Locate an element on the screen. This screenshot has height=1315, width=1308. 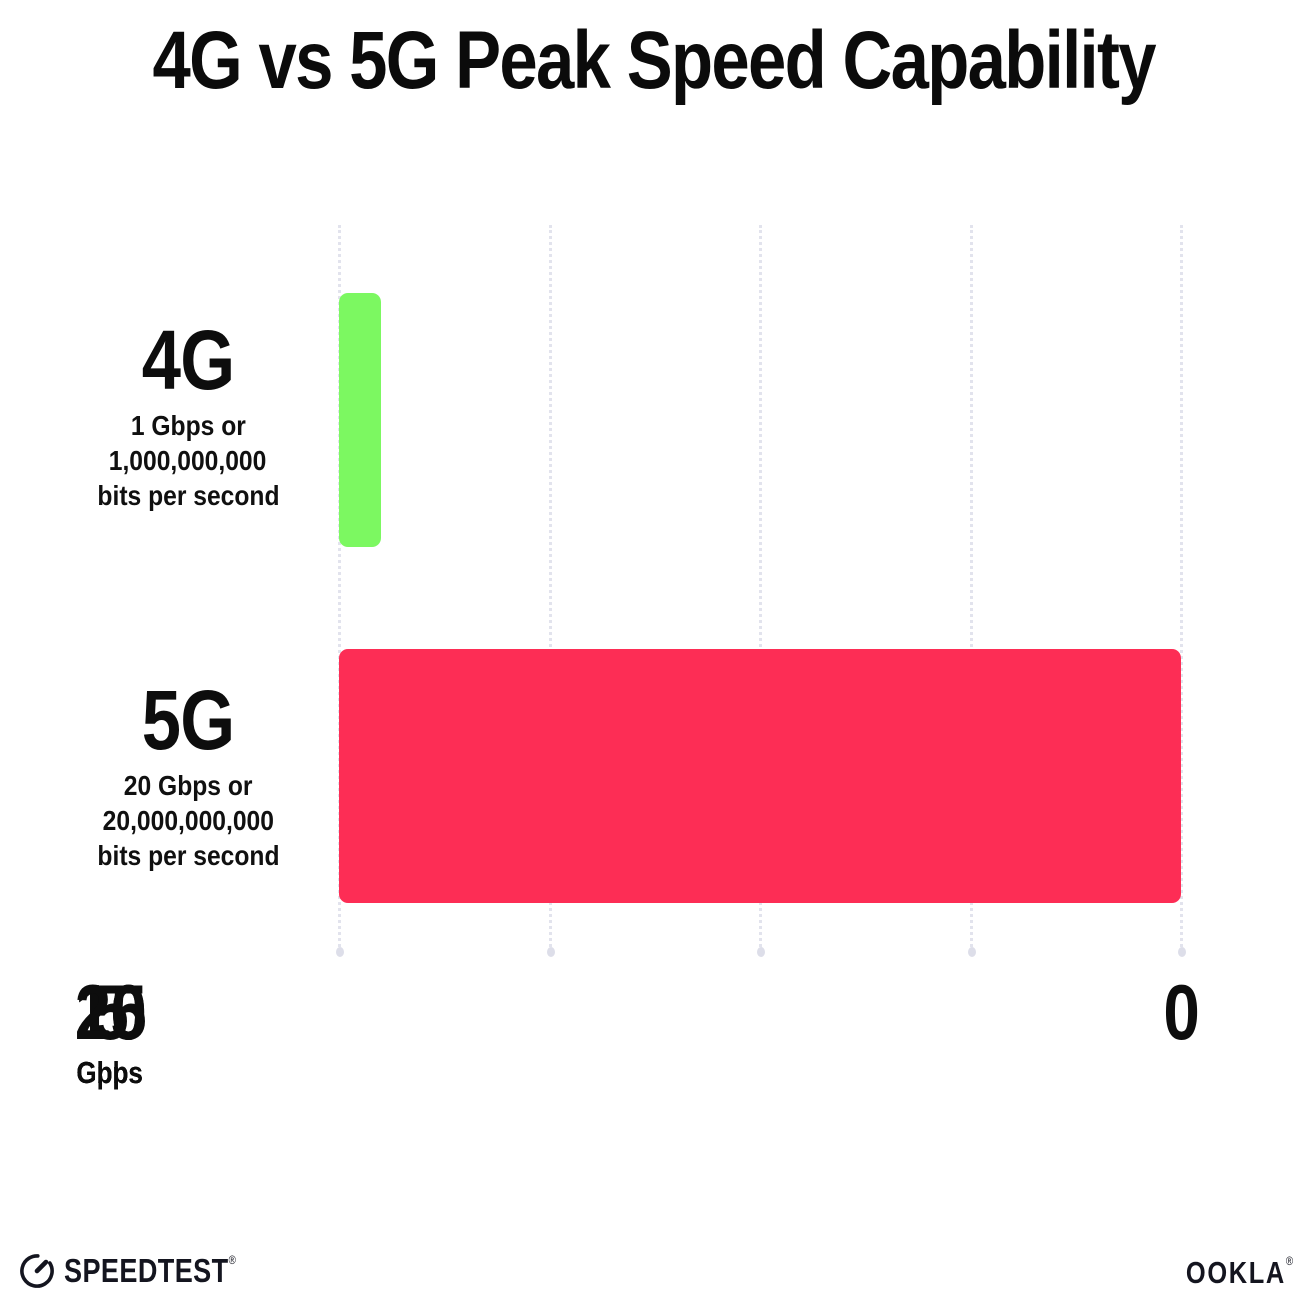
tick-unit: Gbps is located at coordinates (110, 1072).